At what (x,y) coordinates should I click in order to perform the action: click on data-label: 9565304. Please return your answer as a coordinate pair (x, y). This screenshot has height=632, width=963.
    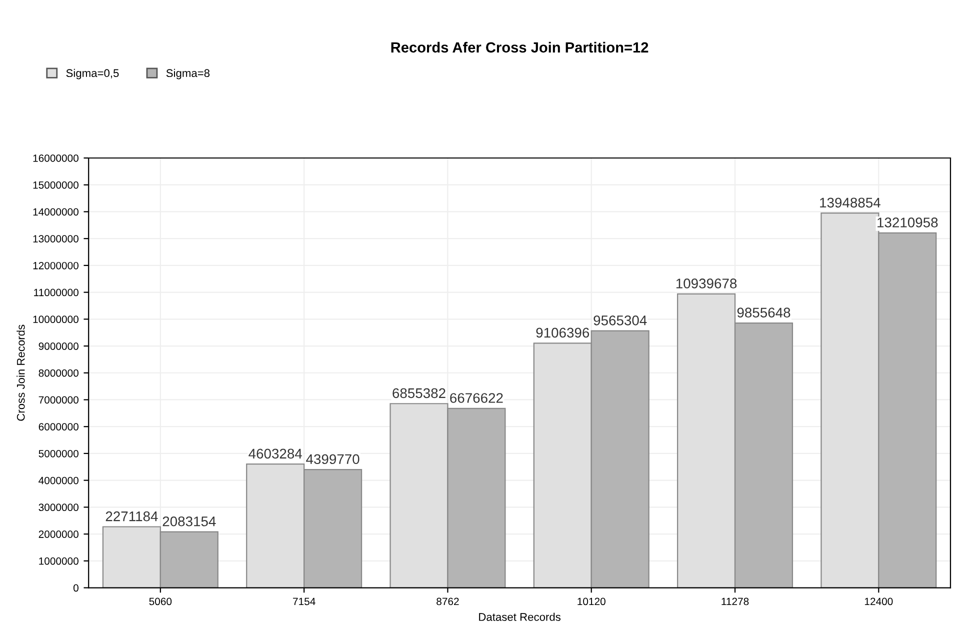
    Looking at the image, I should click on (620, 320).